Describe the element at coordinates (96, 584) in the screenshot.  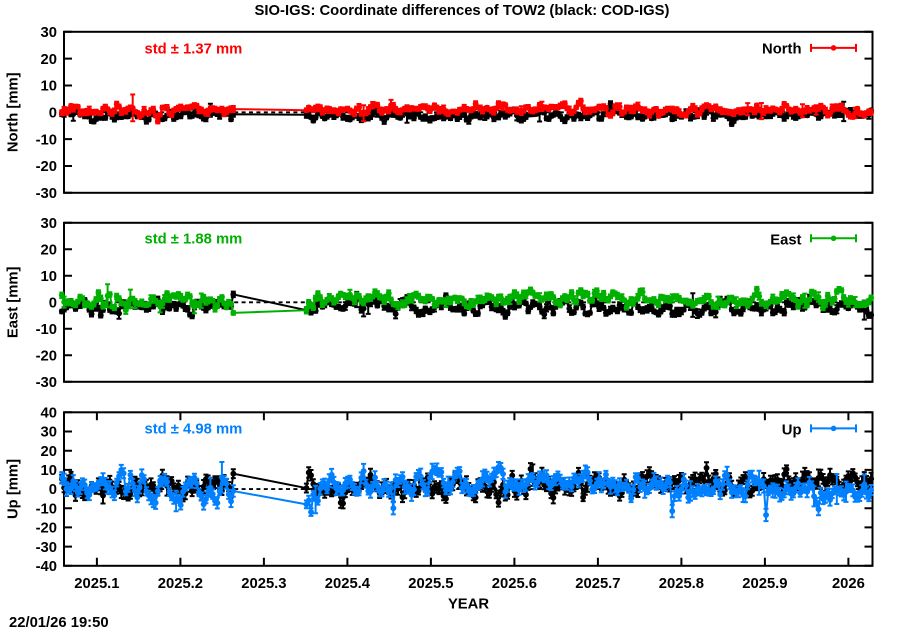
I see `svg-text: 2025.1` at that location.